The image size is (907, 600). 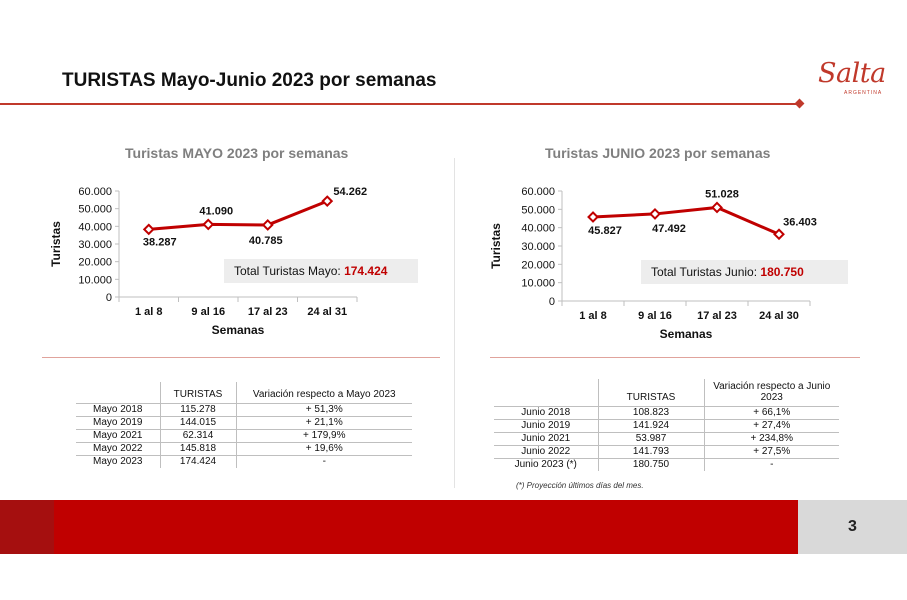 I want to click on row-turistas: 141.924, so click(x=650, y=426).